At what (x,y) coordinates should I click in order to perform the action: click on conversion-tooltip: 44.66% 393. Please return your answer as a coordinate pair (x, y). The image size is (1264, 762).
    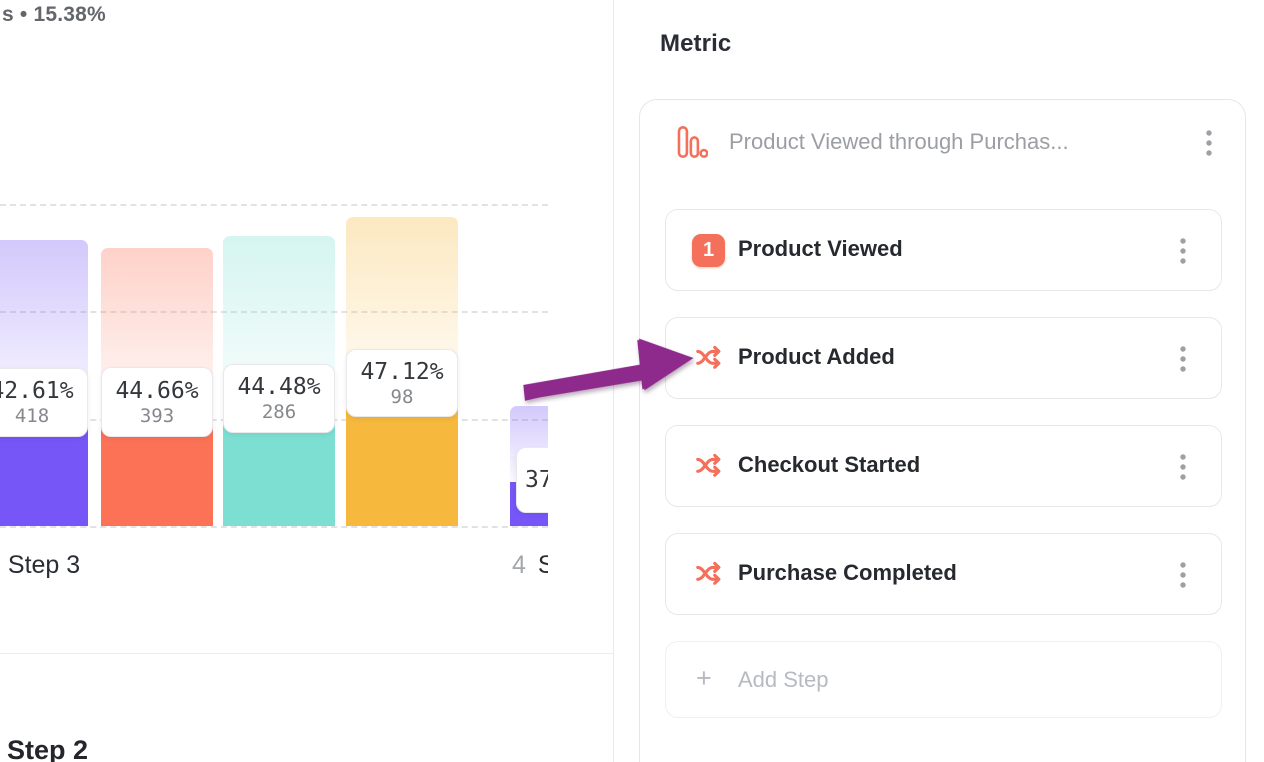
    Looking at the image, I should click on (157, 402).